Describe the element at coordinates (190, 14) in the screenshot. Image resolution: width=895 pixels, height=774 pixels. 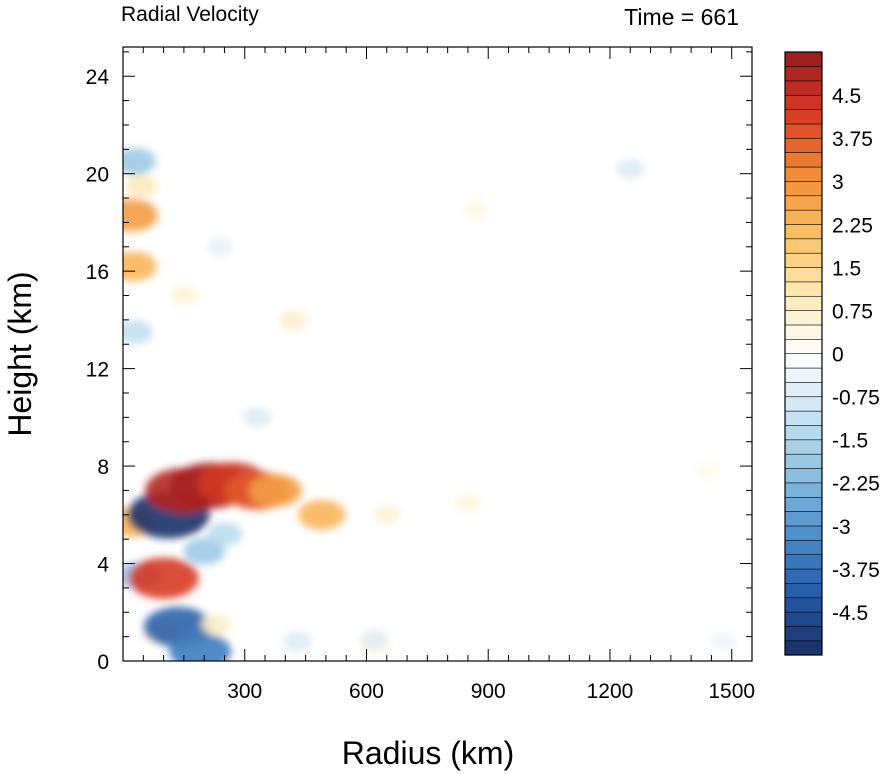
I see `chart-title: Radial Velocity` at that location.